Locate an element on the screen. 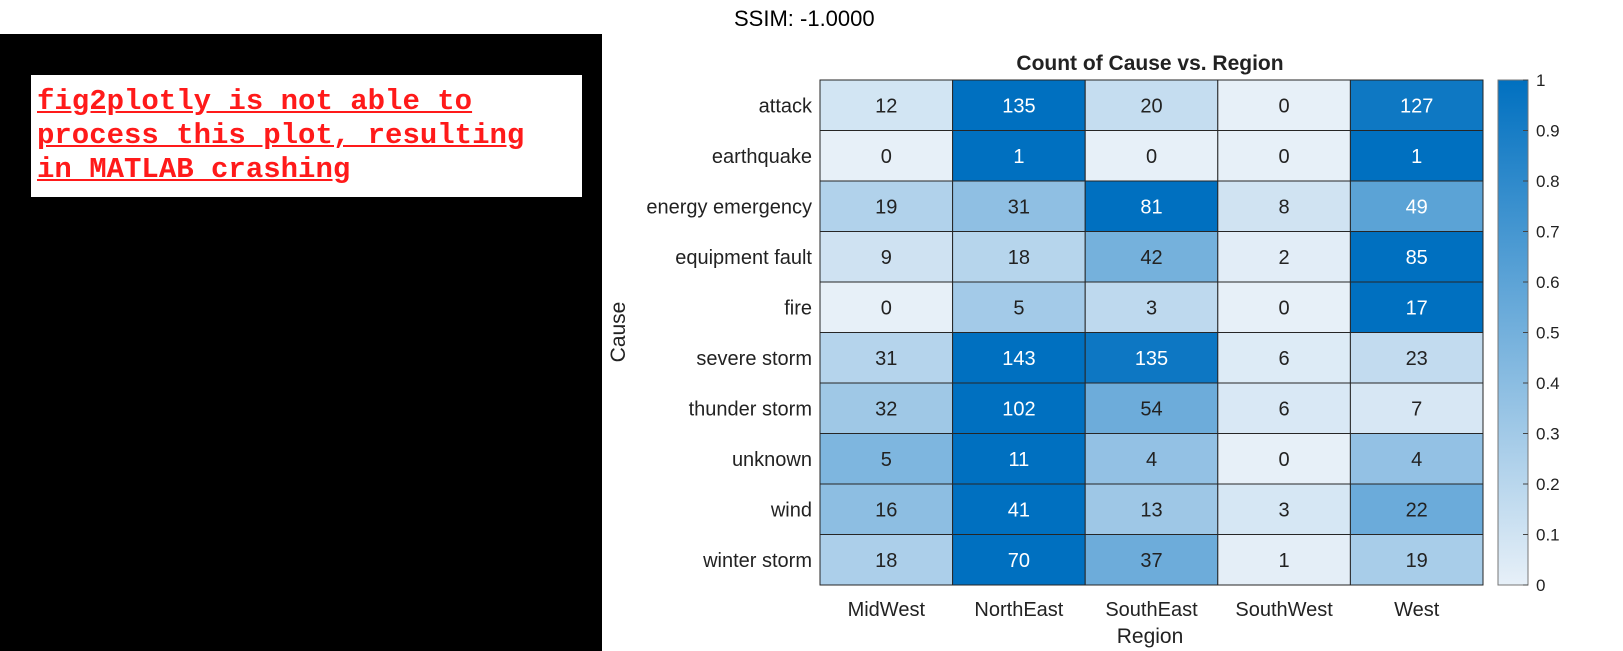  cell-value-label: 23 is located at coordinates (1417, 359).